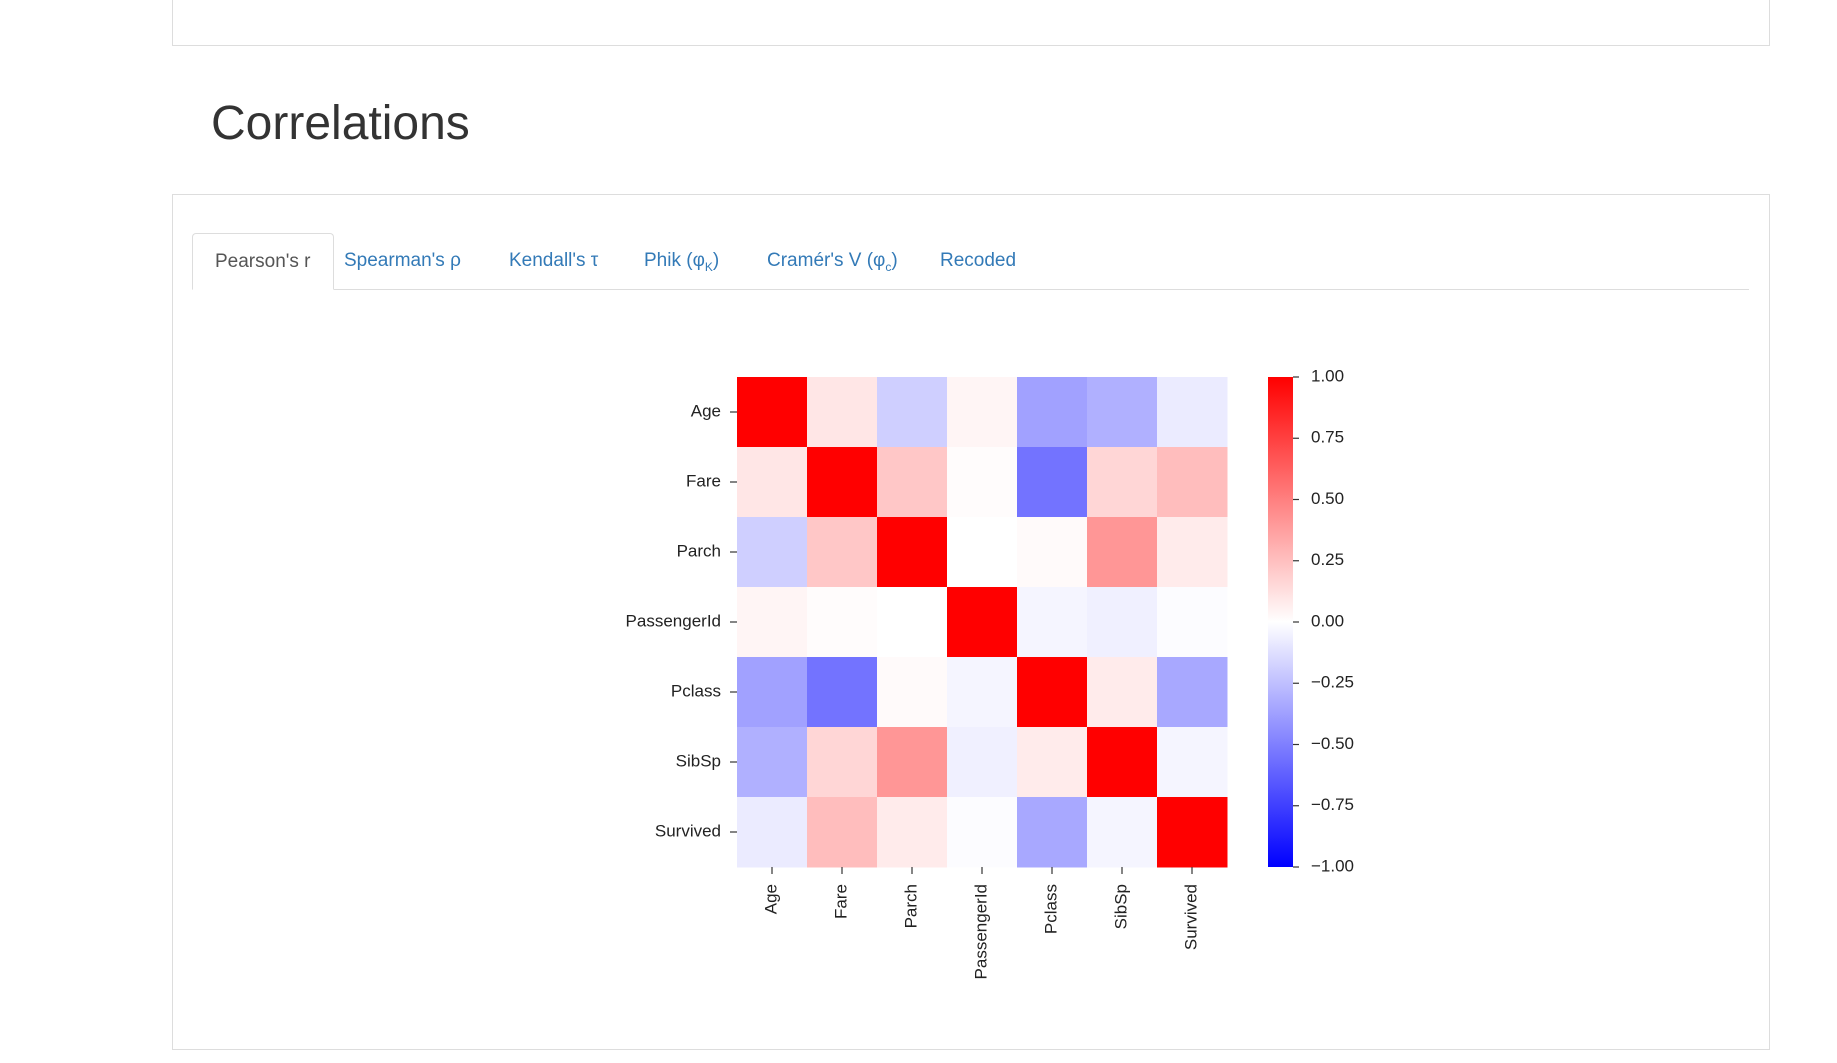 This screenshot has width=1837, height=1063. I want to click on x-tick-label: Fare, so click(840, 901).